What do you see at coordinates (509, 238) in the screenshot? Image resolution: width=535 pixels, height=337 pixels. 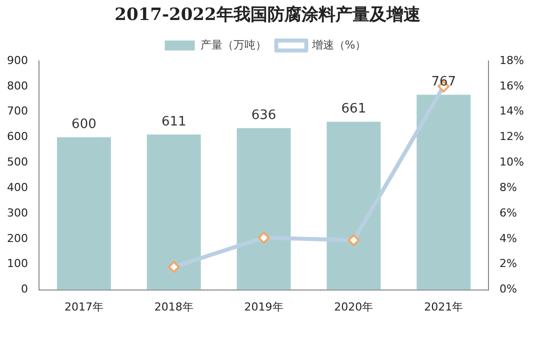 I see `y2-tick-label: 4%` at bounding box center [509, 238].